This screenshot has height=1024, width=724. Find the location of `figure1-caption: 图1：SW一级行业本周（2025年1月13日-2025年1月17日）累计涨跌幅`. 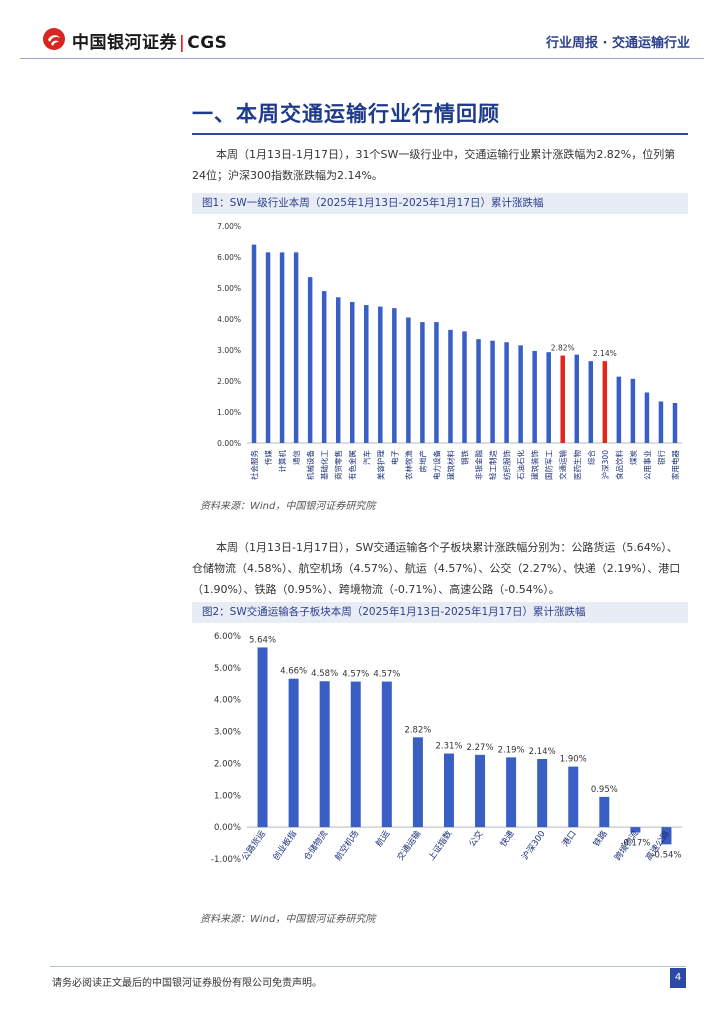

figure1-caption: 图1：SW一级行业本周（2025年1月13日-2025年1月17日）累计涨跌幅 is located at coordinates (440, 203).